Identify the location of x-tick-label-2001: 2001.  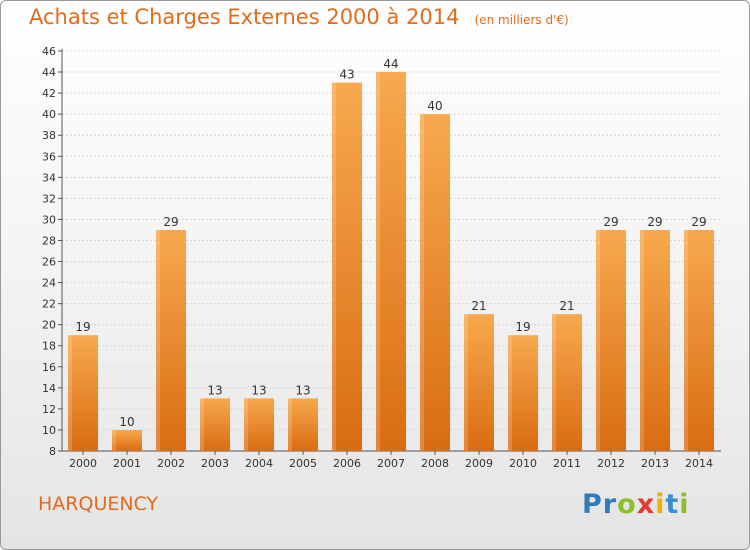
(127, 463).